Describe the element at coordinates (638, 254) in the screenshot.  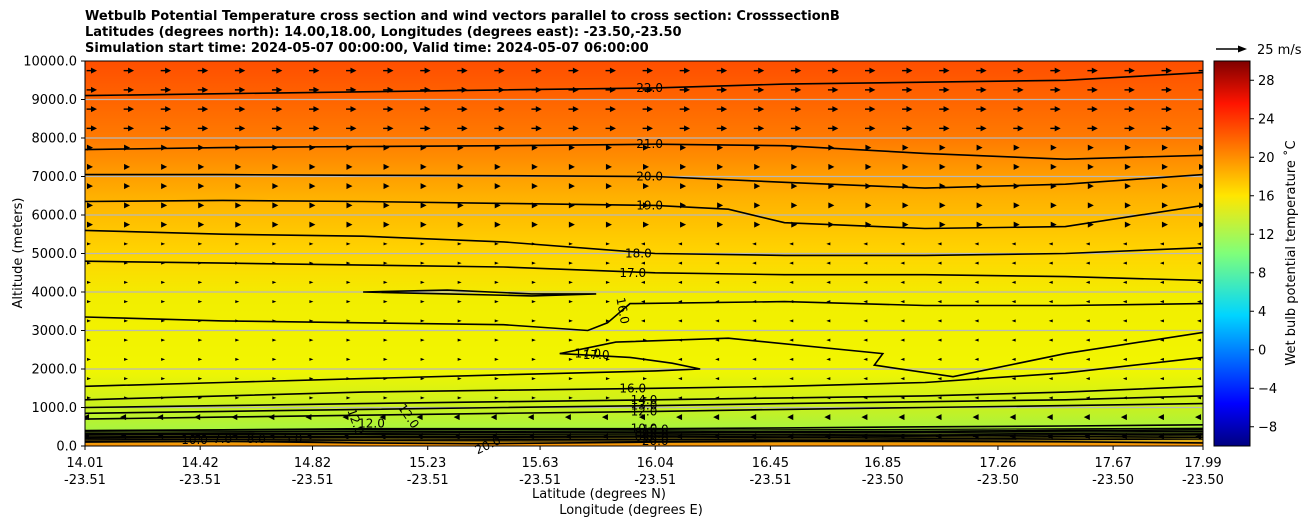
I see `contour-label: 18.0` at that location.